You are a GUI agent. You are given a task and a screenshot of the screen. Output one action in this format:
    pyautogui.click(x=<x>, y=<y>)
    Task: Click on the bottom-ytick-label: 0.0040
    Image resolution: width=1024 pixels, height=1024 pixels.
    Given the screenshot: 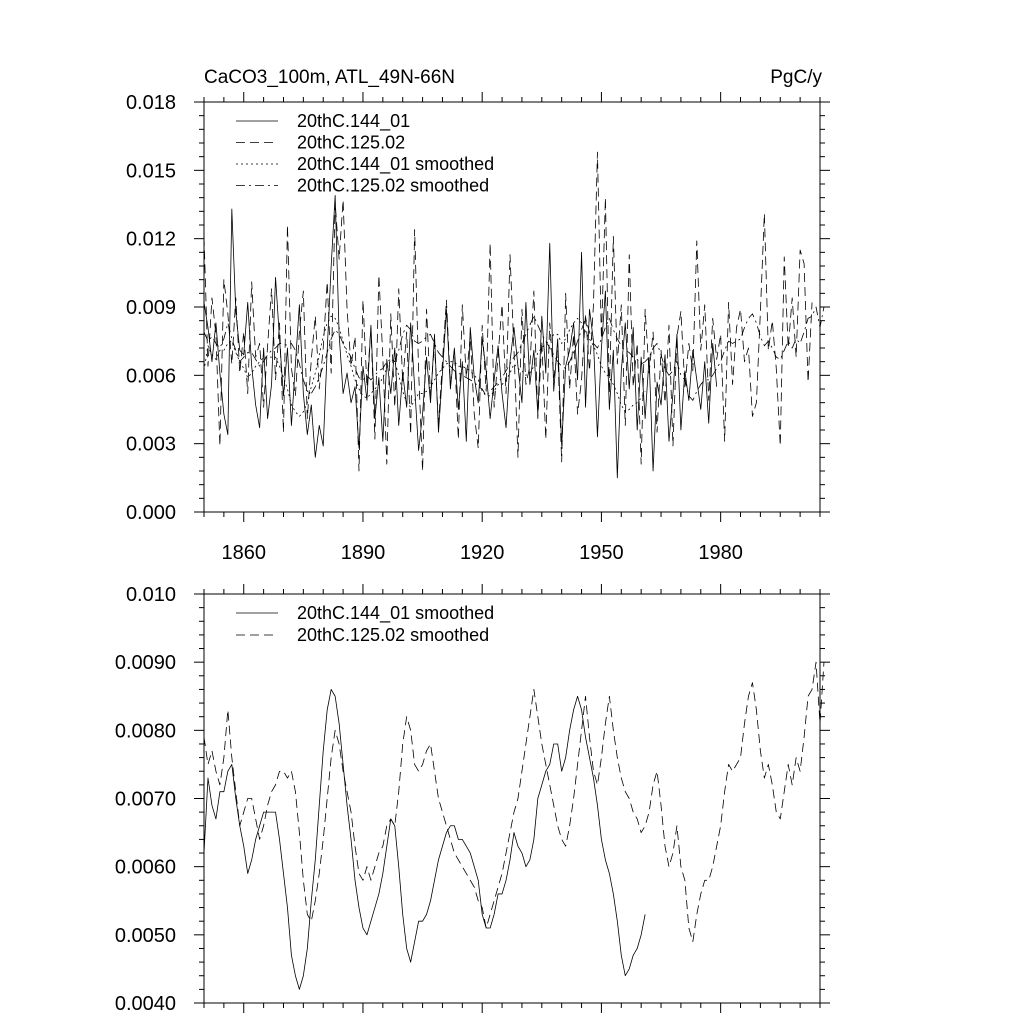 What is the action you would take?
    pyautogui.click(x=145, y=1004)
    